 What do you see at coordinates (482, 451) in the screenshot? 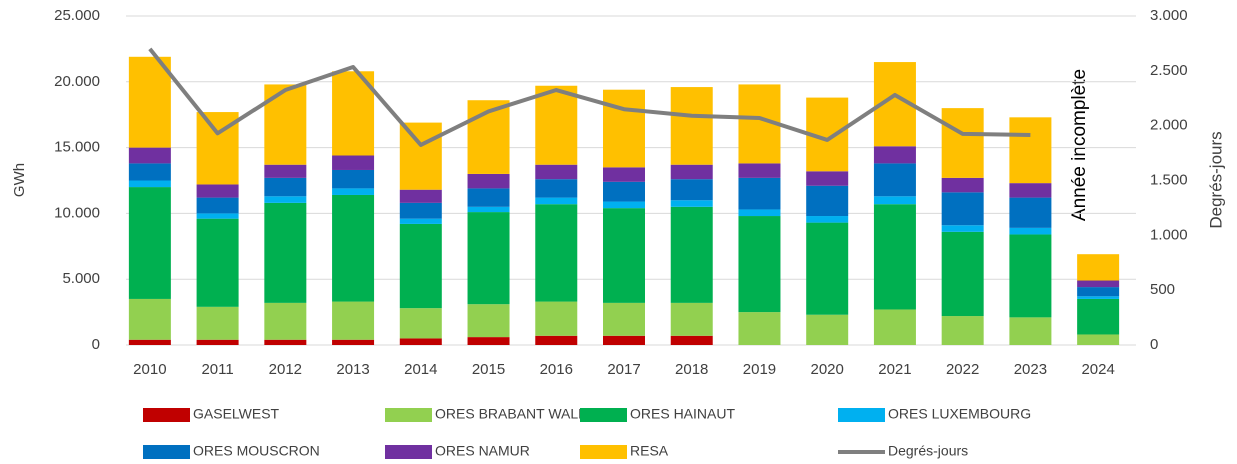
I see `legend-label: ORES NAMUR` at bounding box center [482, 451].